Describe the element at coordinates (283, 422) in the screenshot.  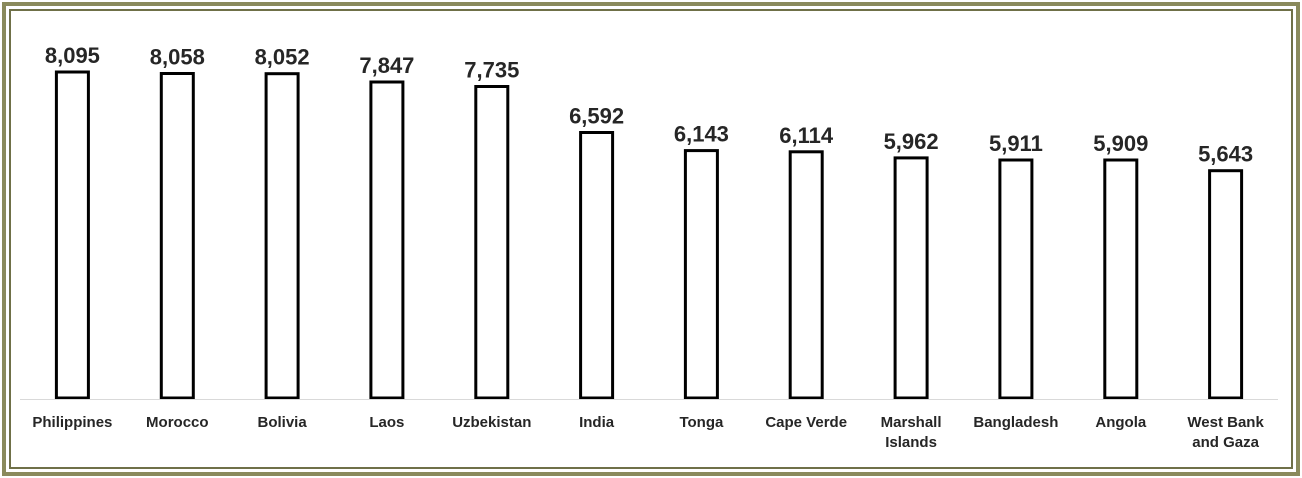
I see `category-label-2: Bolivia` at that location.